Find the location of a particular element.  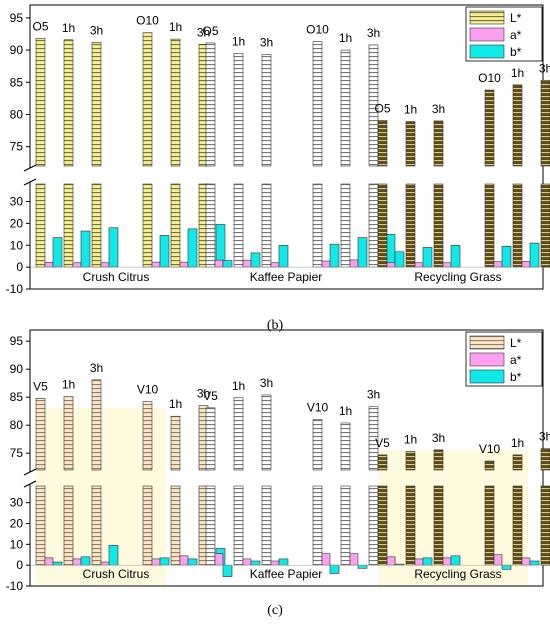

y-tick-label: 30 is located at coordinates (17, 202).